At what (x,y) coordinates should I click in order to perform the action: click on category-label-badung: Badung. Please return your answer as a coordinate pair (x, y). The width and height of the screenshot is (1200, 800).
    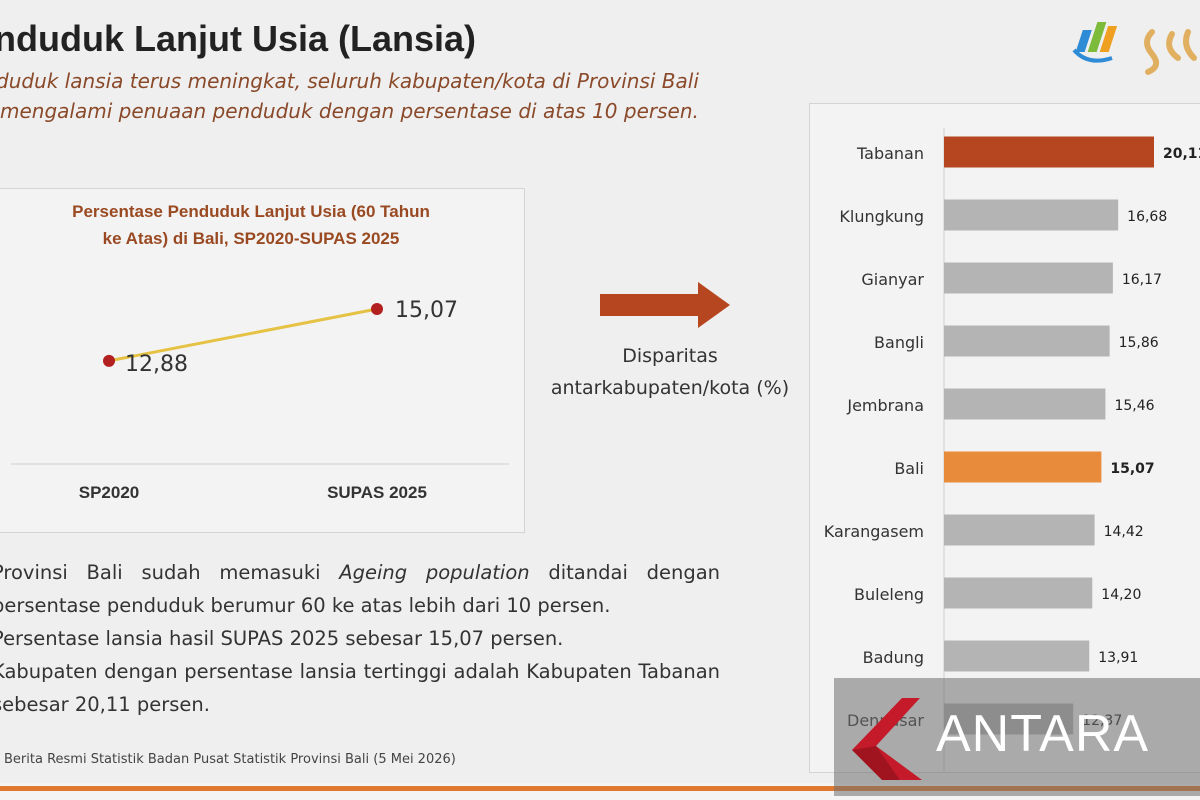
    Looking at the image, I should click on (893, 657).